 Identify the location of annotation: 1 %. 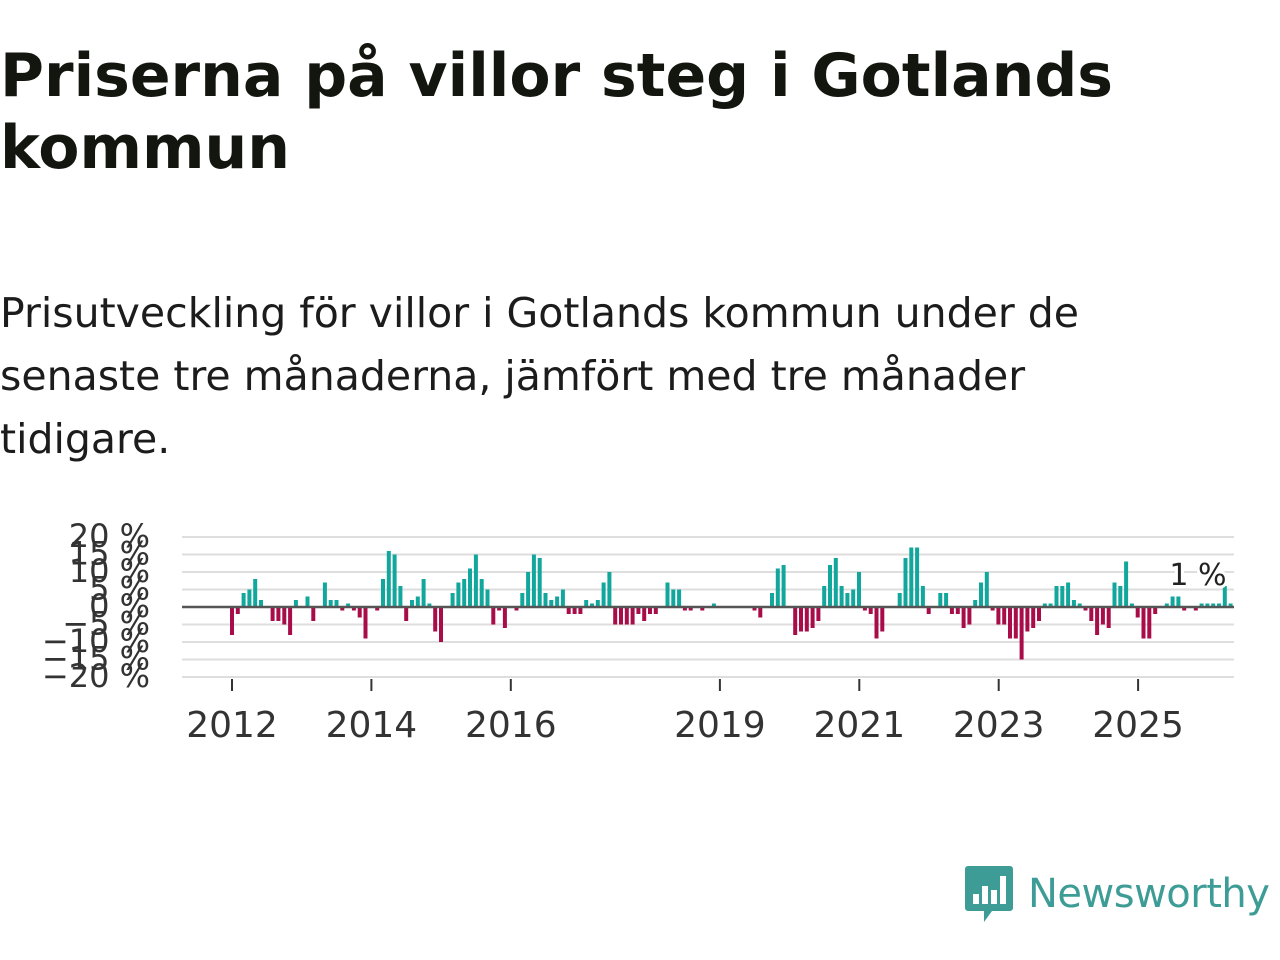
(1197, 575).